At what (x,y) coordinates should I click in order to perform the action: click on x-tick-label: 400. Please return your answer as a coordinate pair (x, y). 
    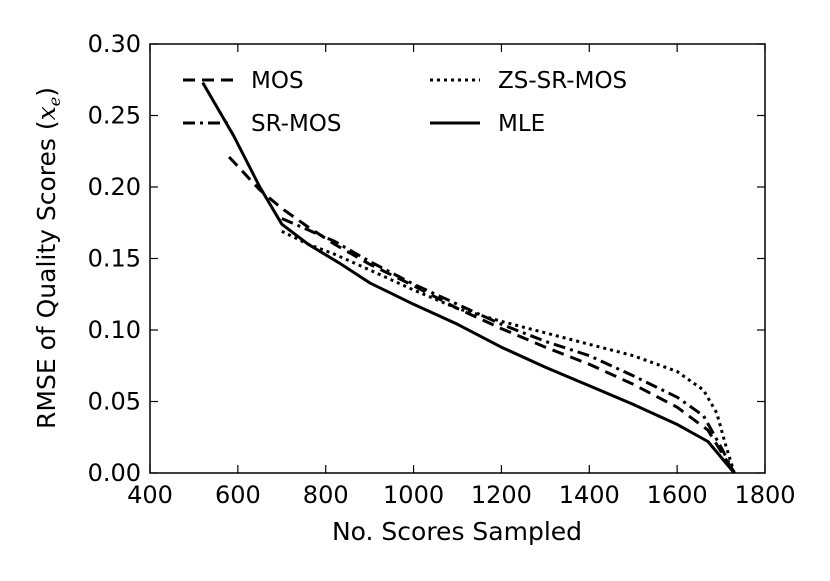
    Looking at the image, I should click on (150, 495).